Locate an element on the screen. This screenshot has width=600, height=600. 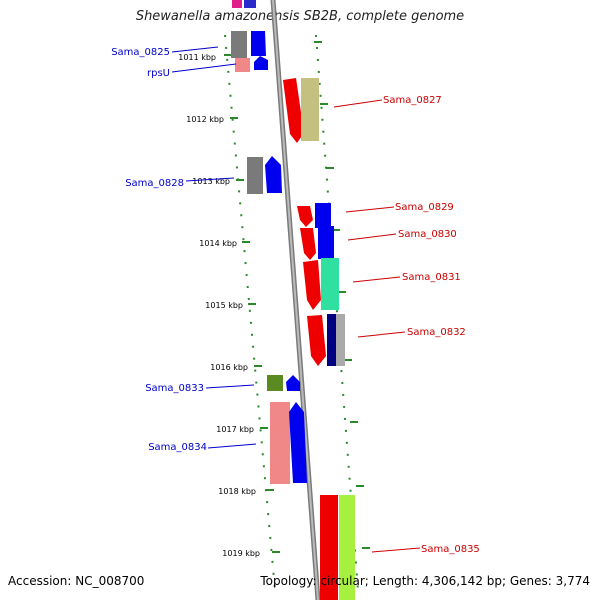
accession-text: Accession: NC_008700 is located at coordinates (76, 581).